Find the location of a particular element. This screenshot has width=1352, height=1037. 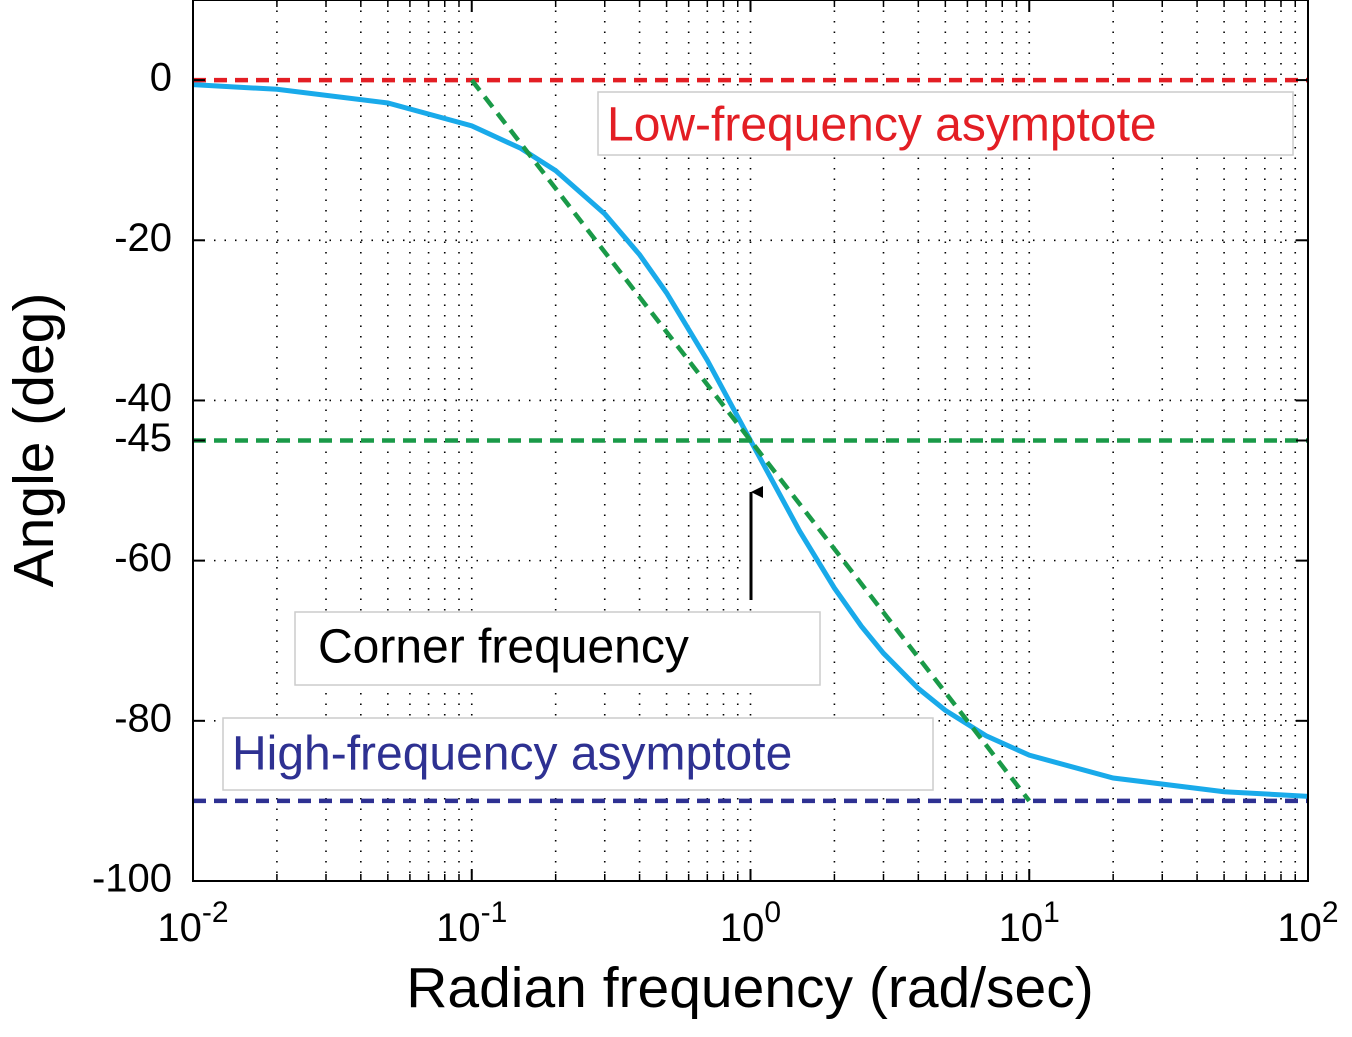

annotation: Corner frequency is located at coordinates (503, 647).